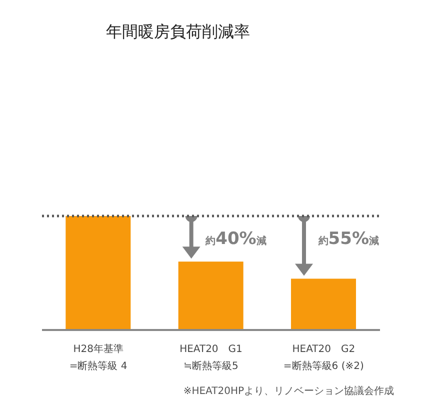  What do you see at coordinates (211, 358) in the screenshot?
I see `x-tick-label: HEAT20 G1 ≒断熱等級5` at bounding box center [211, 358].